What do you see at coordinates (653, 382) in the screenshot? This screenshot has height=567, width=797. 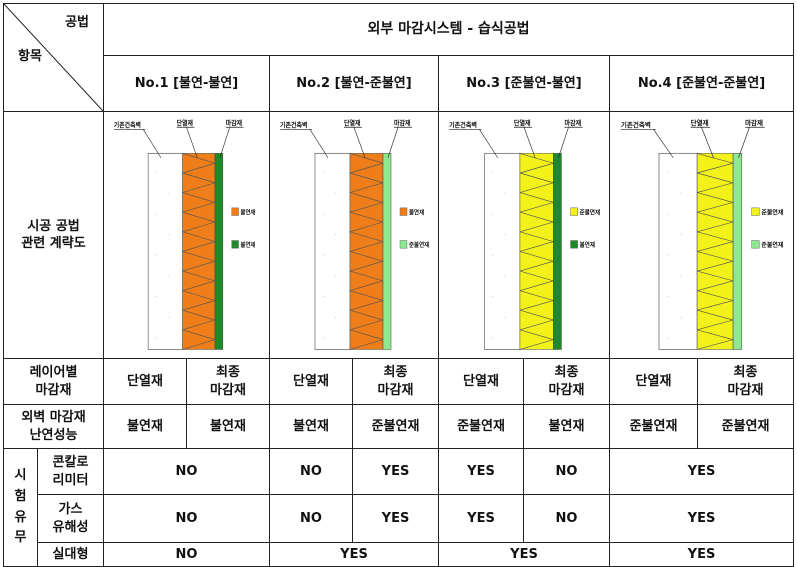 I see `layer-insulation-4: 단열재` at bounding box center [653, 382].